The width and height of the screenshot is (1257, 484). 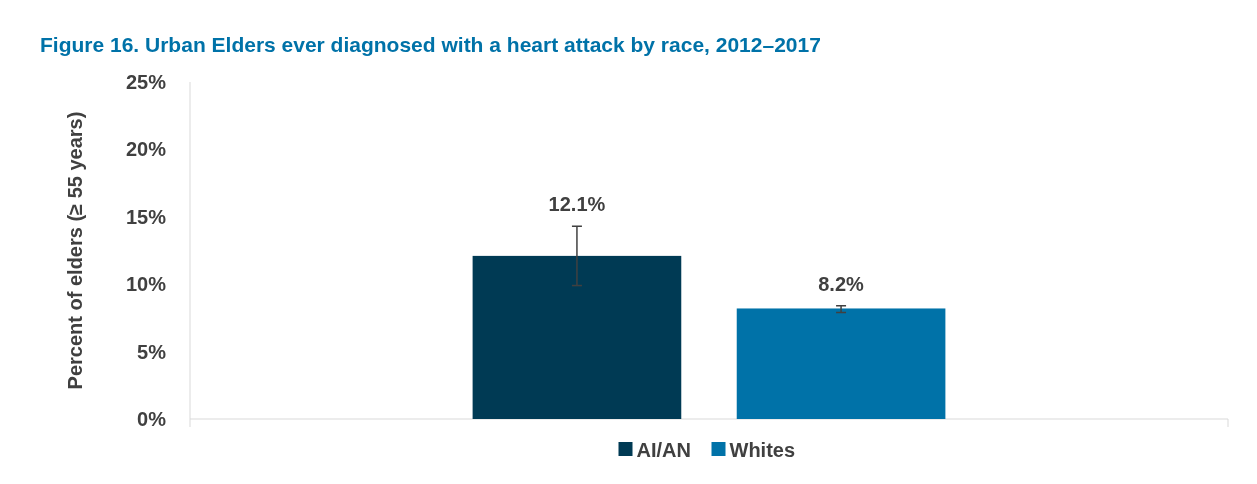 What do you see at coordinates (577, 204) in the screenshot?
I see `data-label: 12.1%` at bounding box center [577, 204].